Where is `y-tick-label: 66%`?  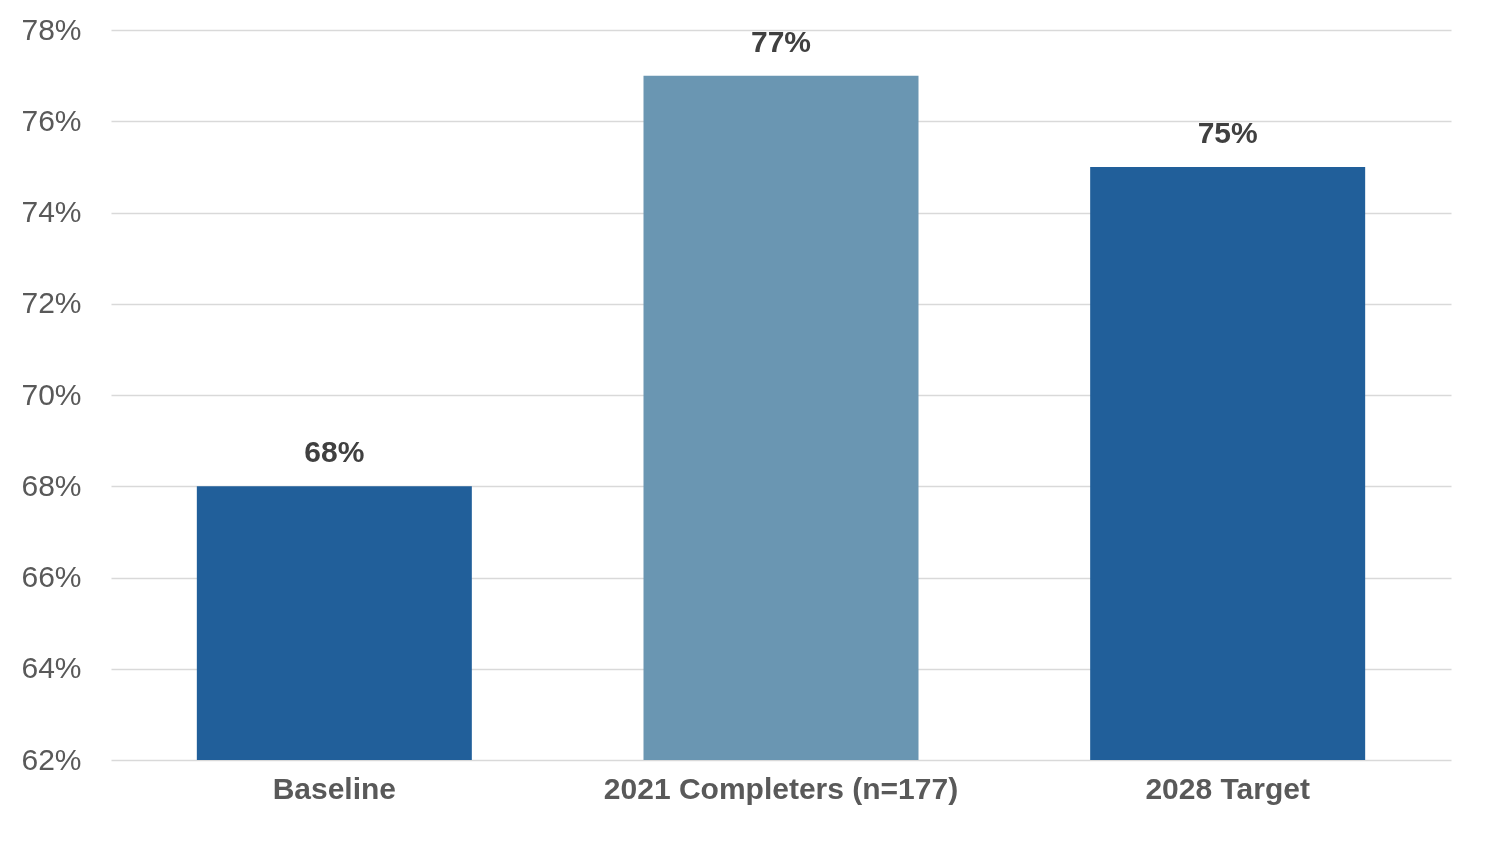
y-tick-label: 66% is located at coordinates (51, 576).